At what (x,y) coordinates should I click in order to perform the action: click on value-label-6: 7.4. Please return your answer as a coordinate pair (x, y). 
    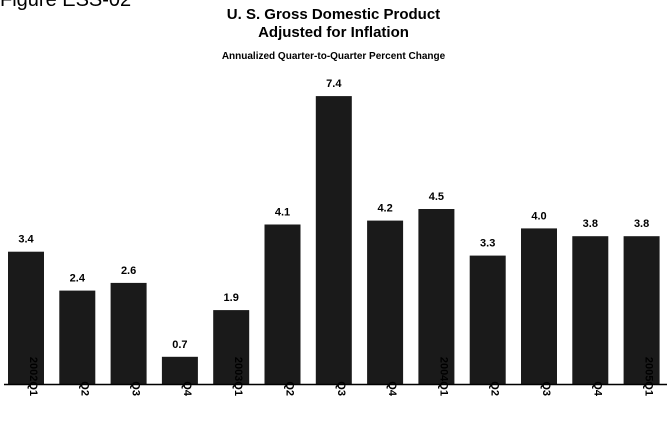
    Looking at the image, I should click on (334, 84).